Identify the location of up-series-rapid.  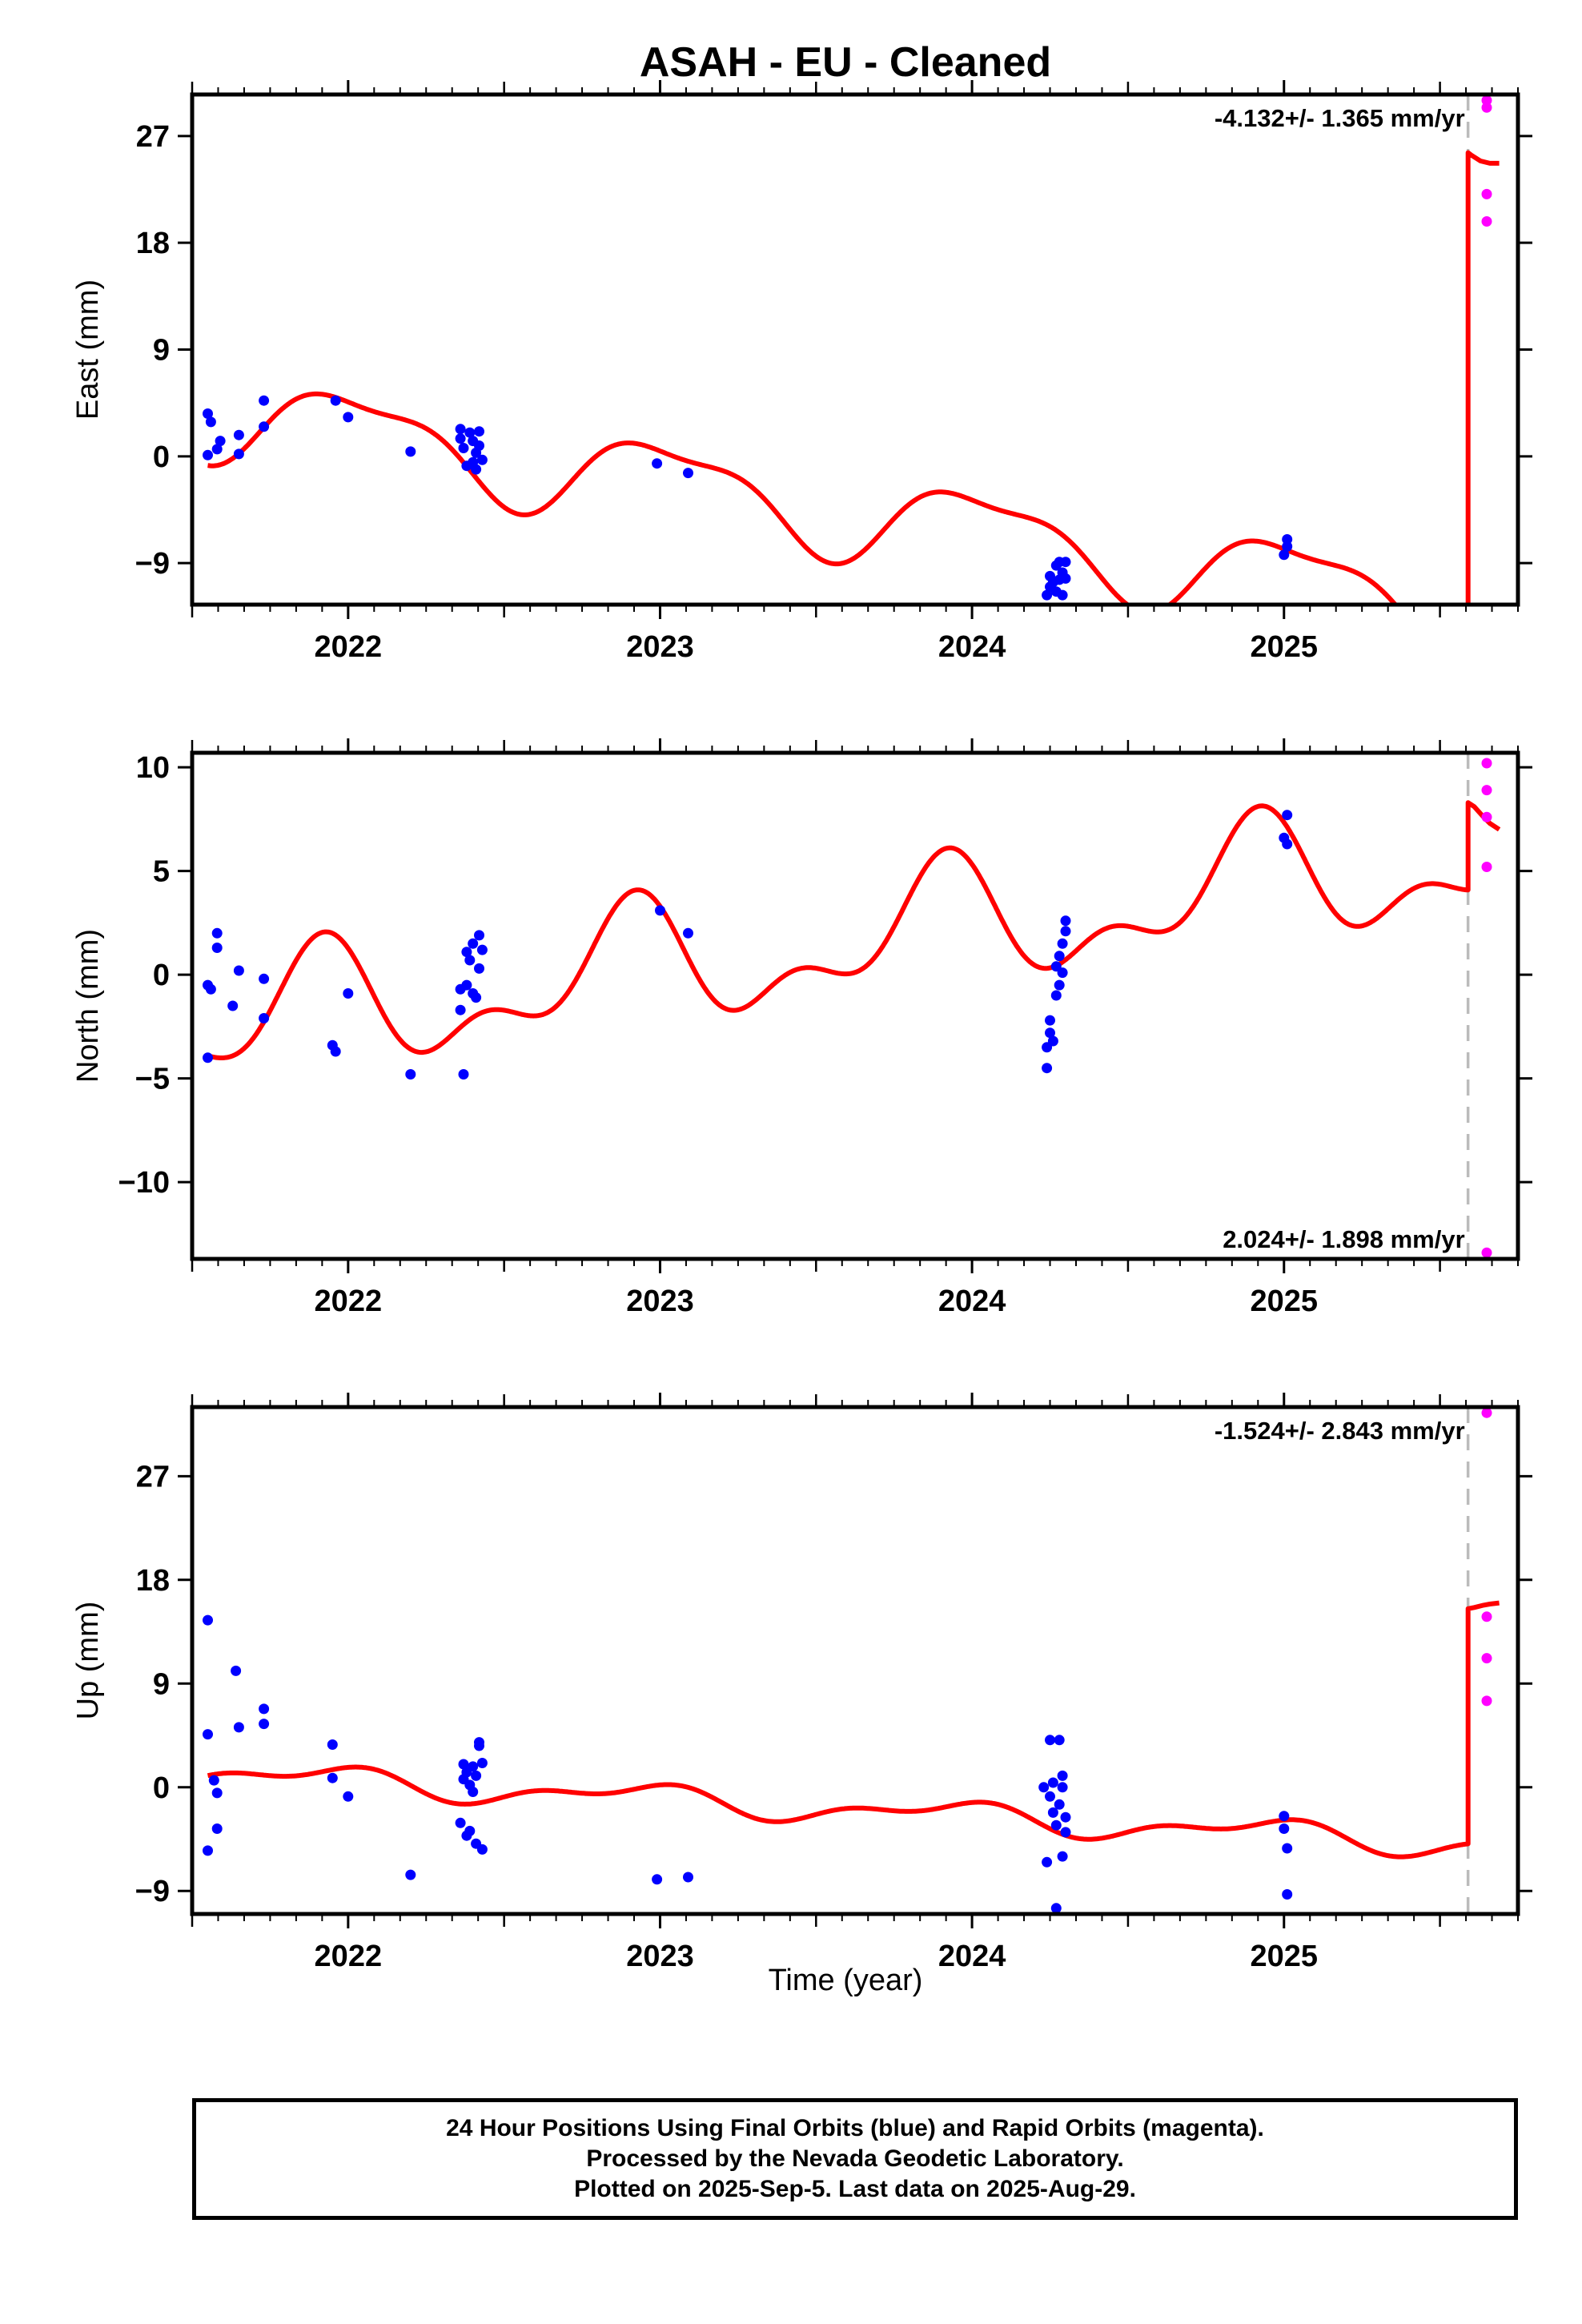
(1487, 1557).